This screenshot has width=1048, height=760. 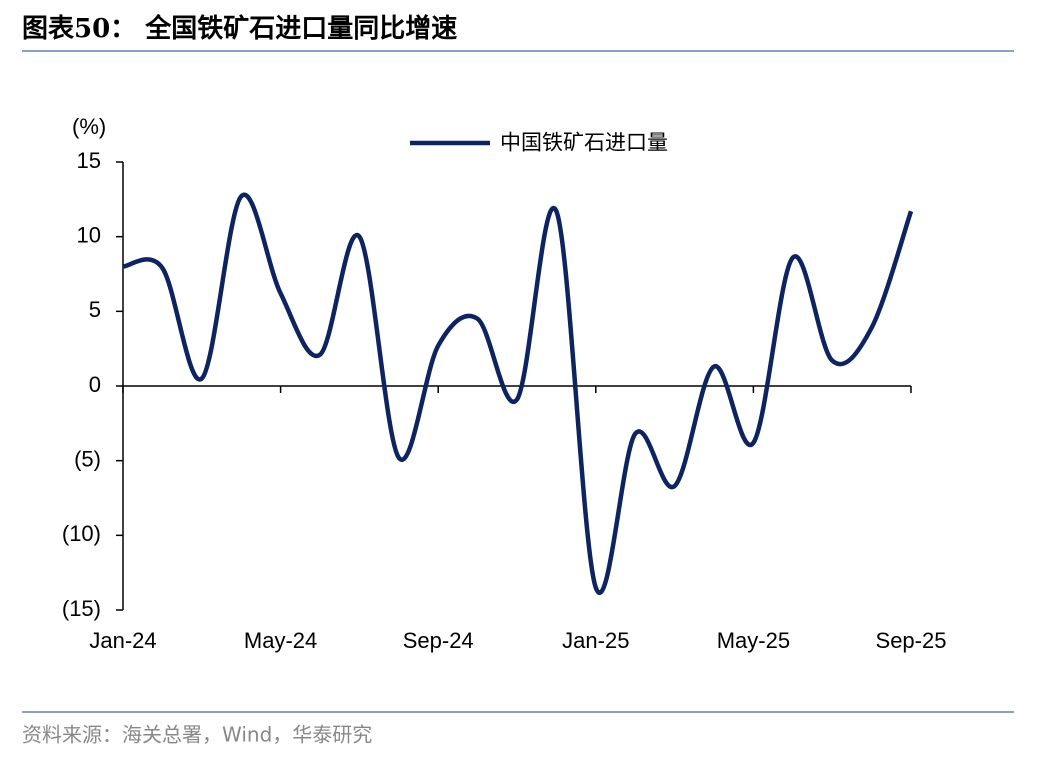 I want to click on y-tick-label: (10), so click(x=81, y=533).